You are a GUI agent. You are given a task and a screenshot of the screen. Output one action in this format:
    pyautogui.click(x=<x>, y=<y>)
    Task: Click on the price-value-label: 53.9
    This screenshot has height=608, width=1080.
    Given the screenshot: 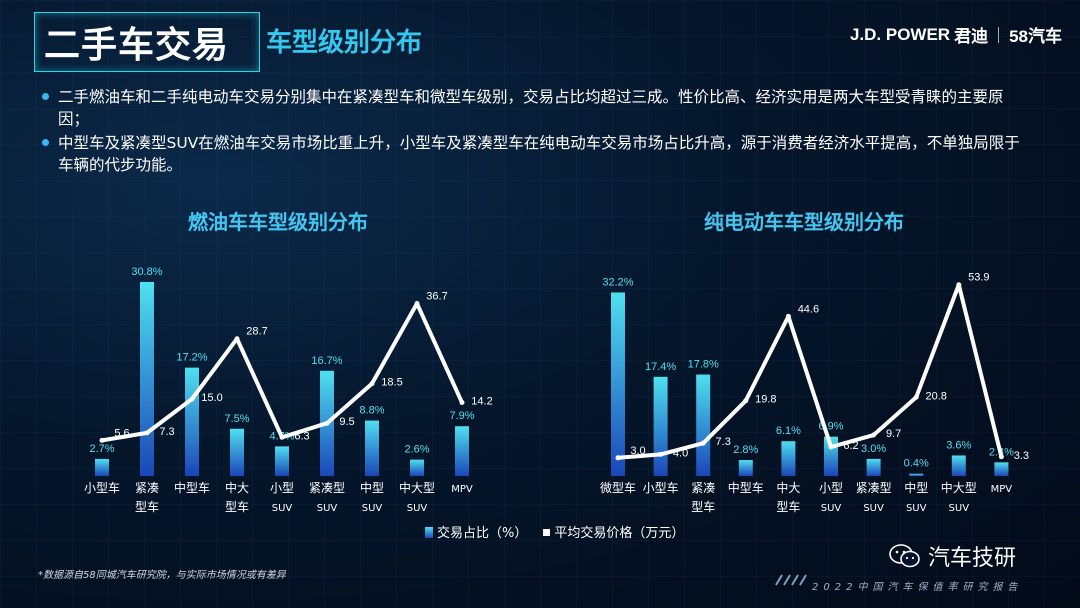 What is the action you would take?
    pyautogui.click(x=978, y=278)
    